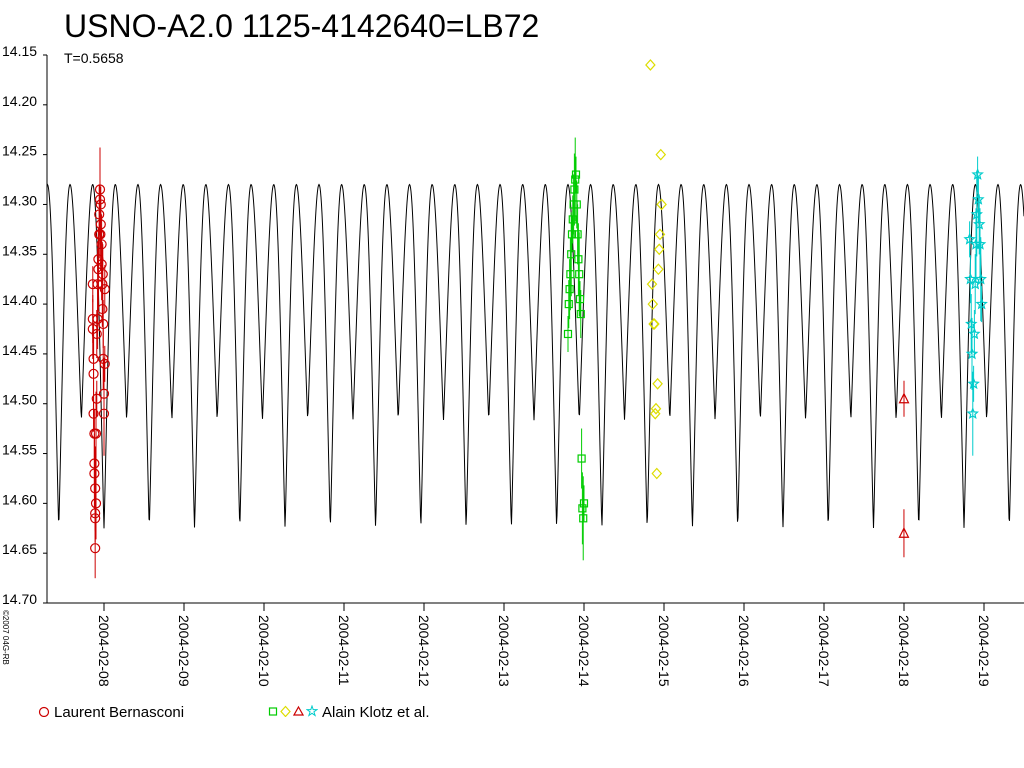 The height and width of the screenshot is (768, 1024). I want to click on x-tick-label: 2004-02-19, so click(984, 651).